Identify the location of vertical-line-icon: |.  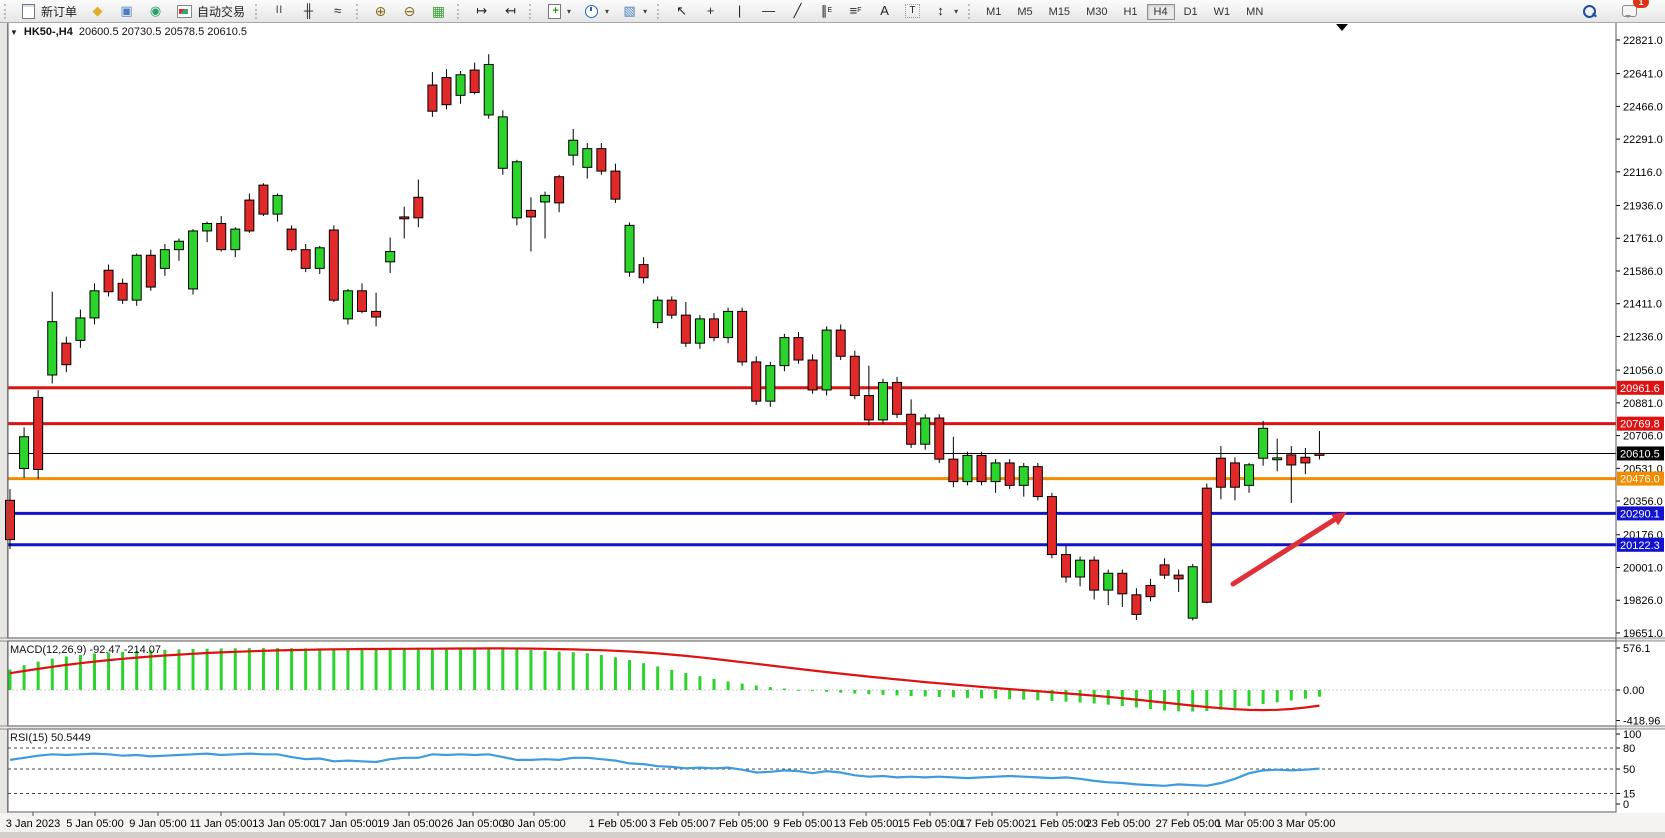
(739, 10).